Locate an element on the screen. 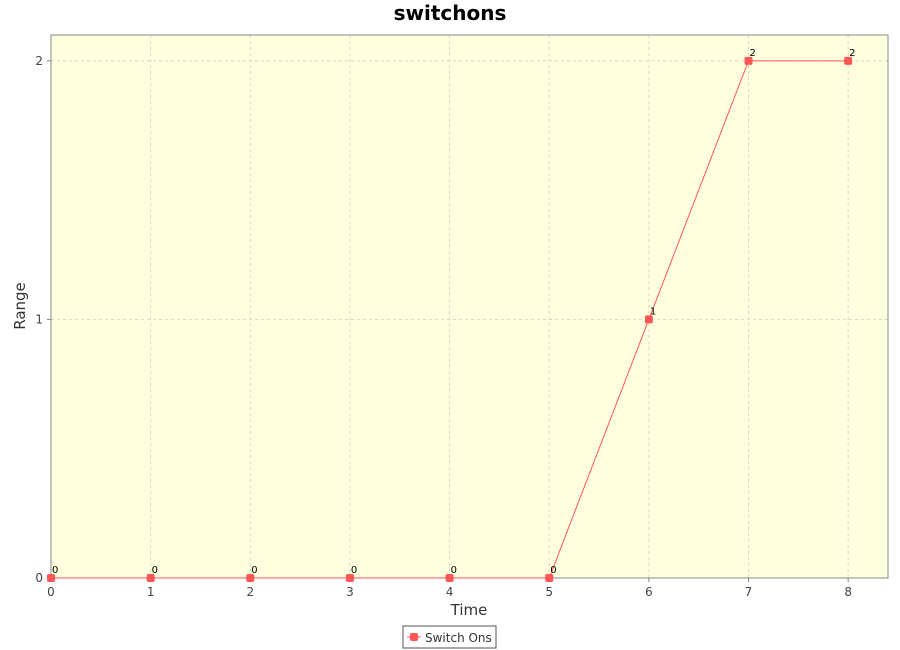  y-axis-ticks: 0 1 2 is located at coordinates (43, 319).